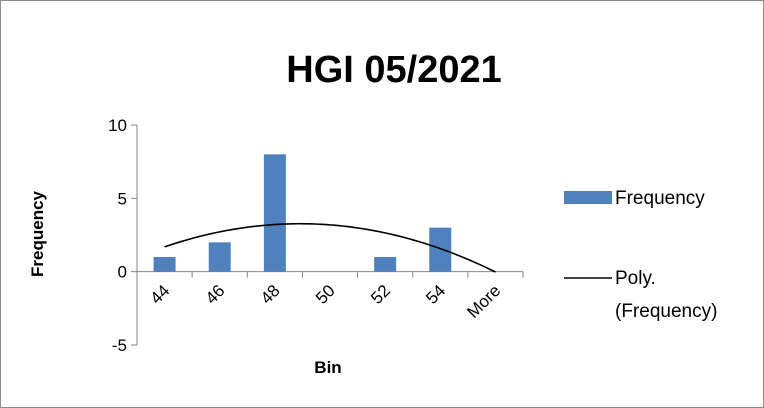  What do you see at coordinates (435, 294) in the screenshot?
I see `x-tick-label: 54` at bounding box center [435, 294].